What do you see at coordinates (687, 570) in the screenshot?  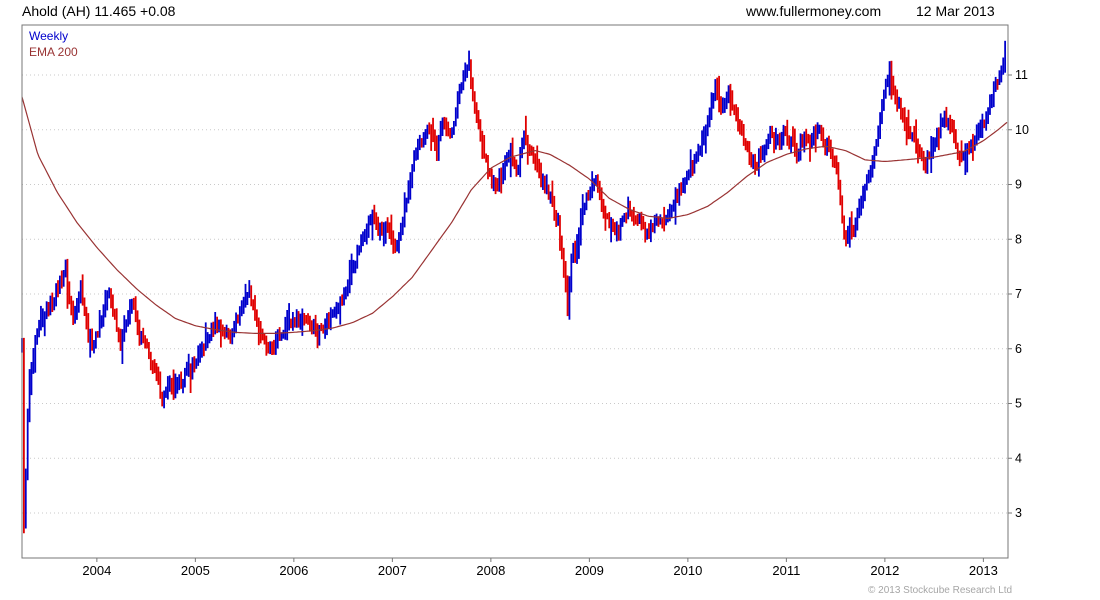 I see `svg-text: 2010` at bounding box center [687, 570].